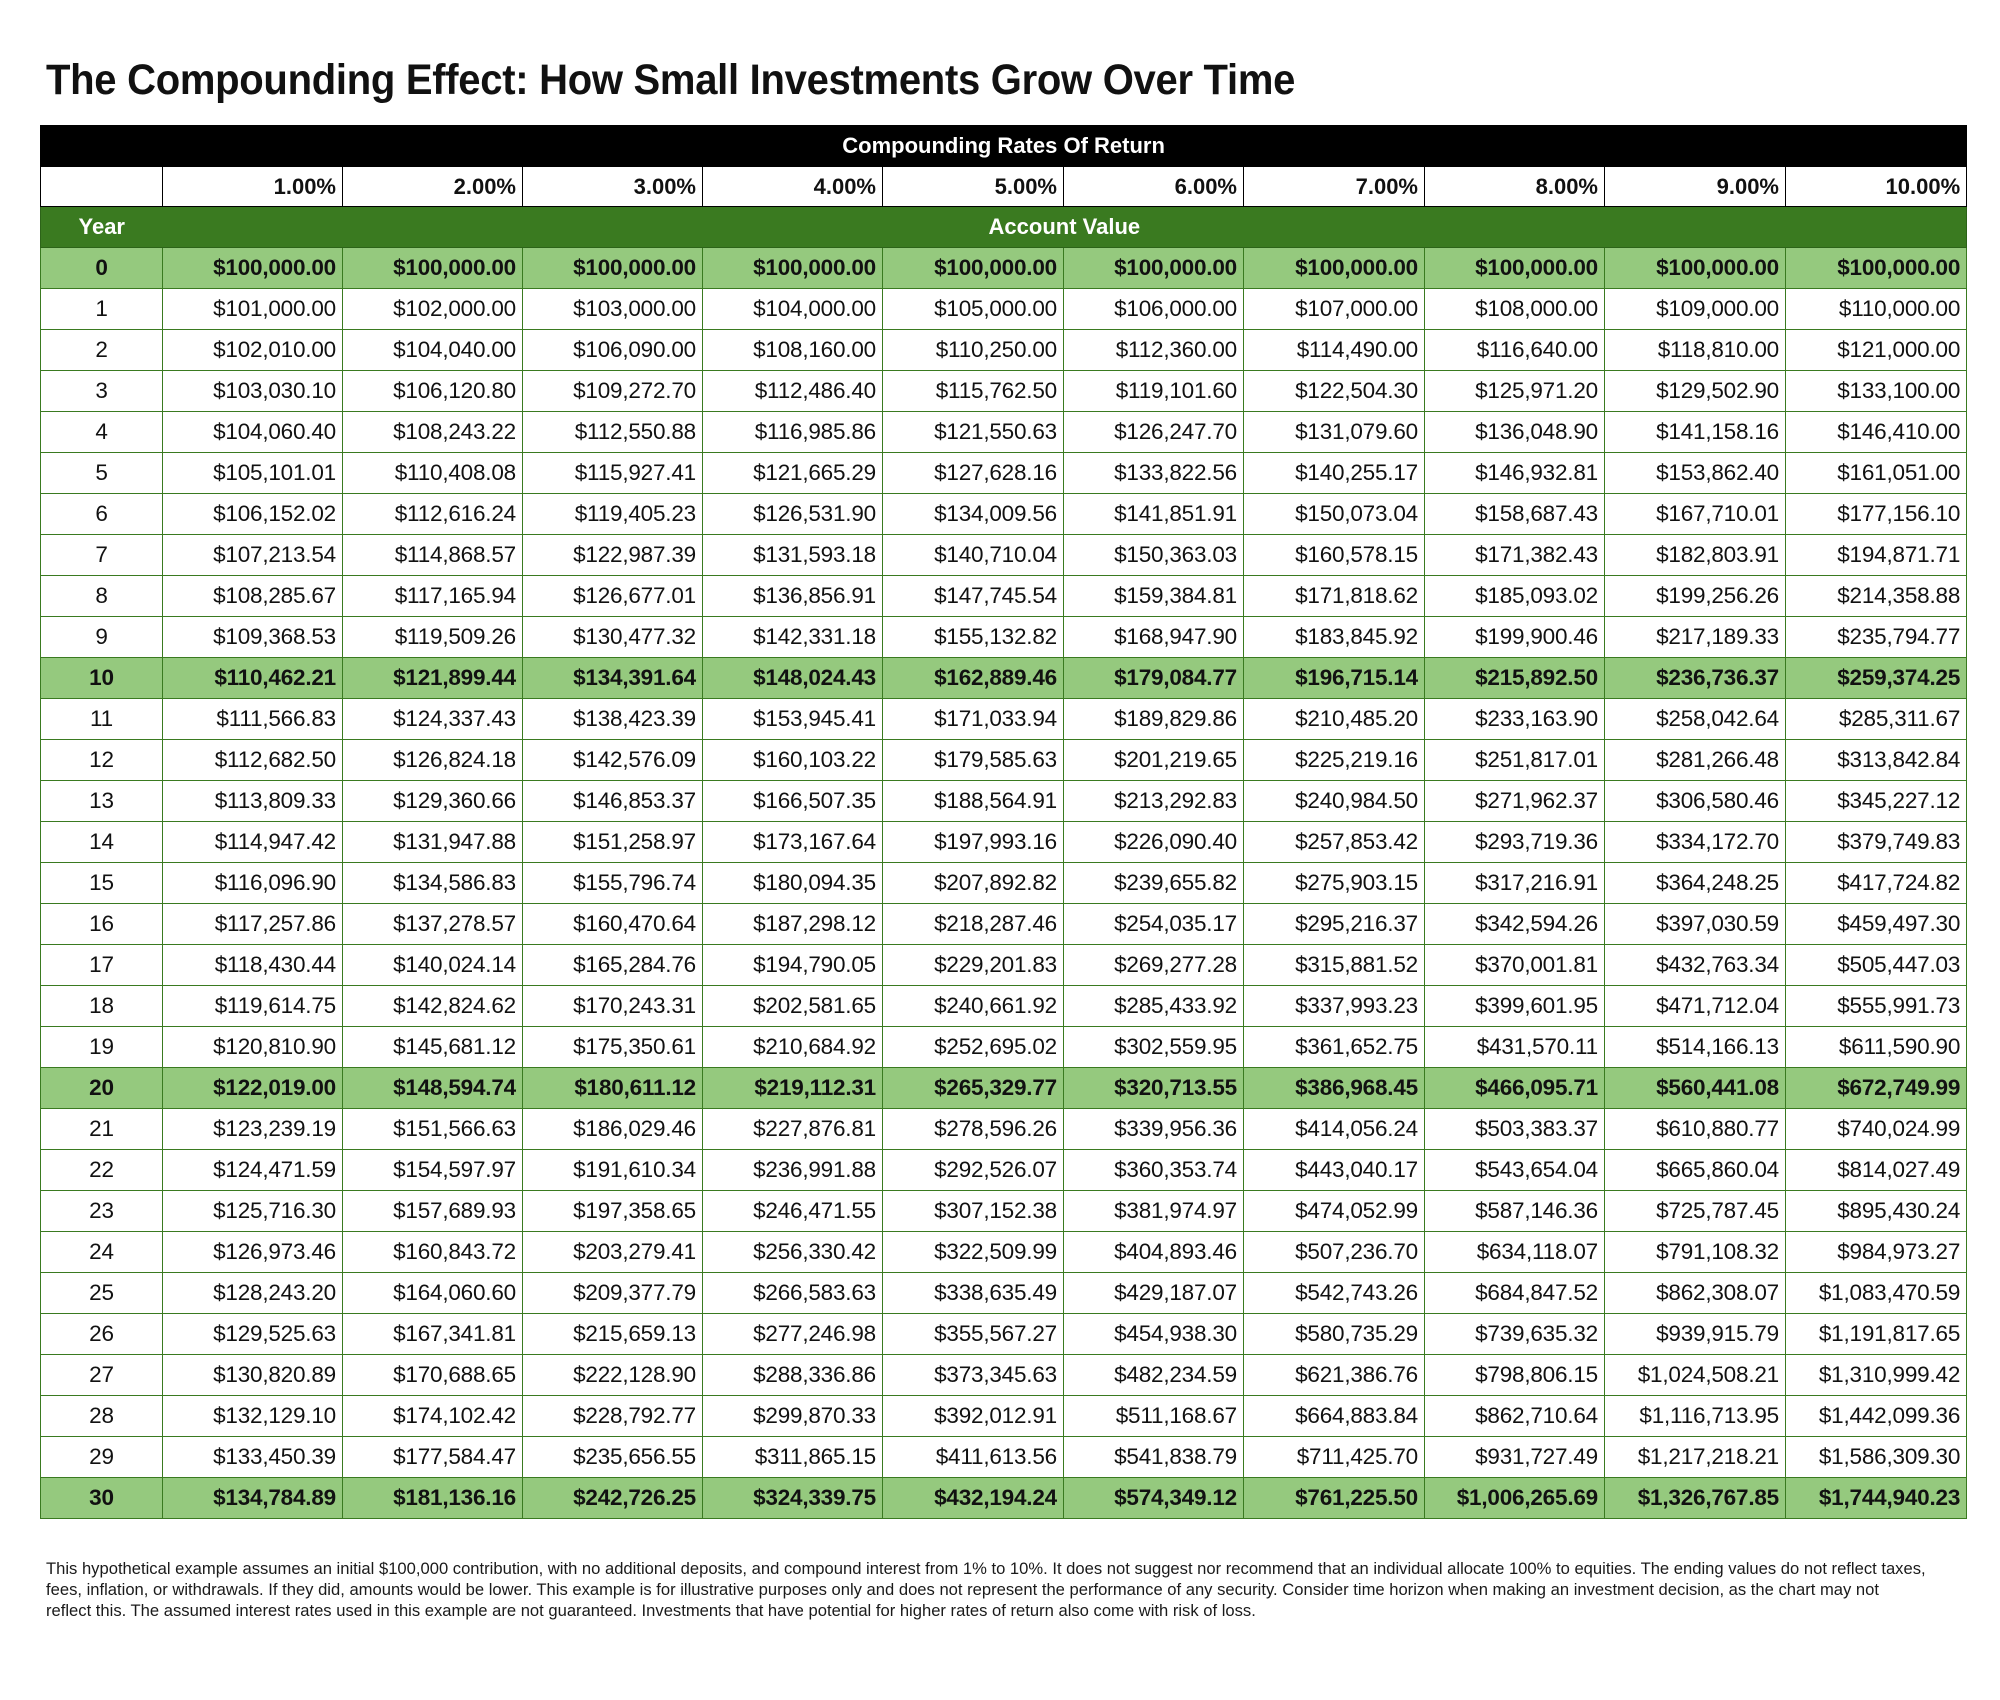 The width and height of the screenshot is (2000, 1700). I want to click on account-value-cell: $725,787.45, so click(1695, 1211).